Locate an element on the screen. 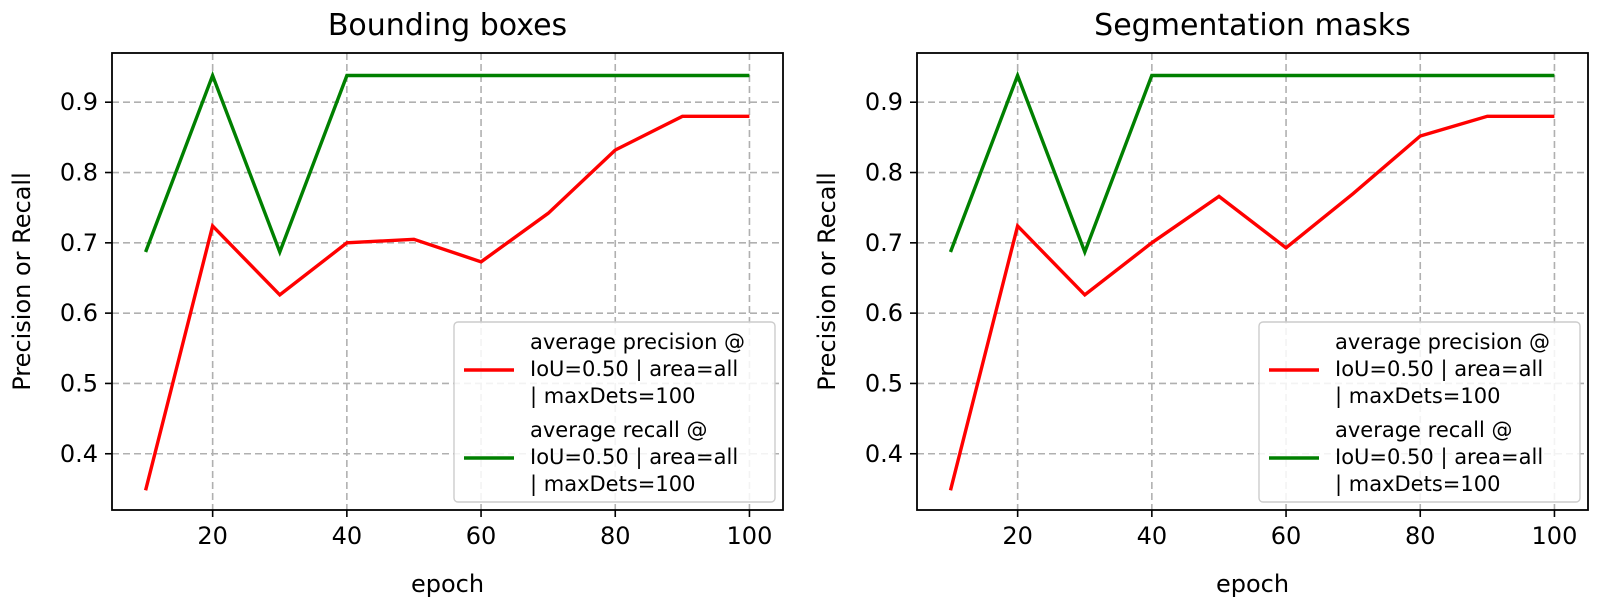 The height and width of the screenshot is (600, 1600). chart-2-ytick-label-2: 0.6 is located at coordinates (884, 313).